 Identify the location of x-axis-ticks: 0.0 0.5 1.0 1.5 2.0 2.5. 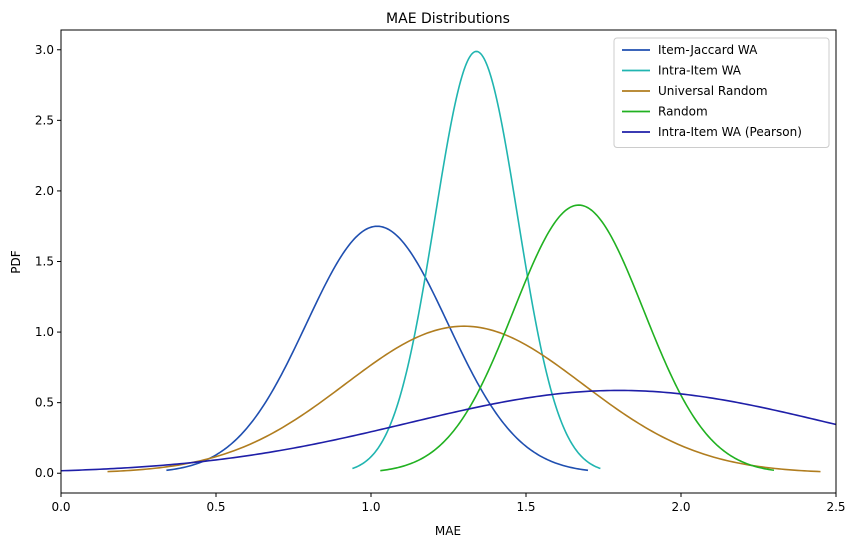
(448, 503).